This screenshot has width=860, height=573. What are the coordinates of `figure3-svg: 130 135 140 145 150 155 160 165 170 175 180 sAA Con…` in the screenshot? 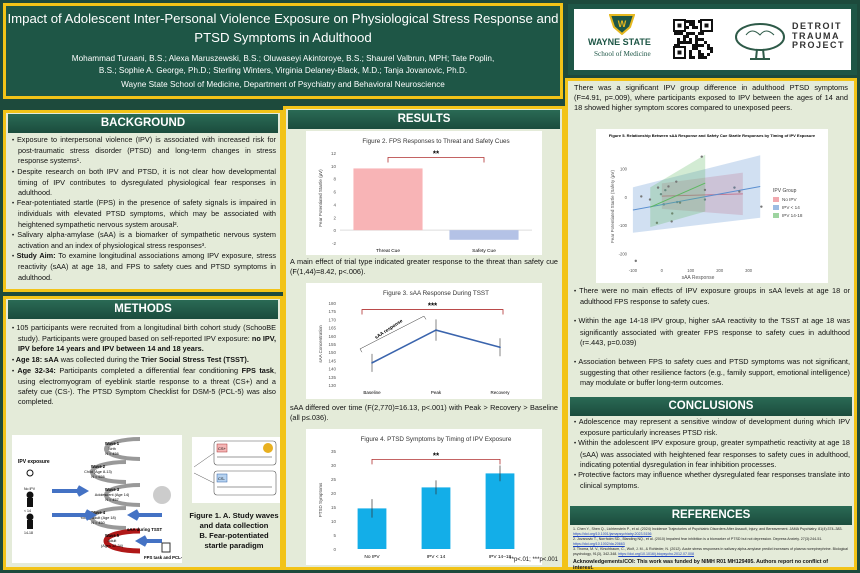 It's located at (414, 342).